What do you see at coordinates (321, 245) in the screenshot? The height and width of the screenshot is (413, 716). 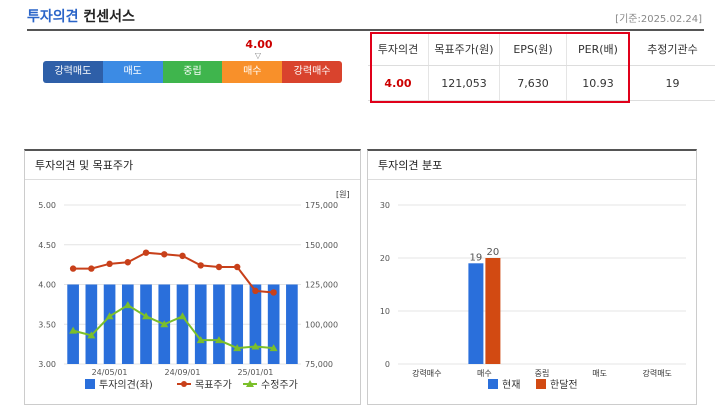 I see `y-right-tick-label: 150,000` at bounding box center [321, 245].